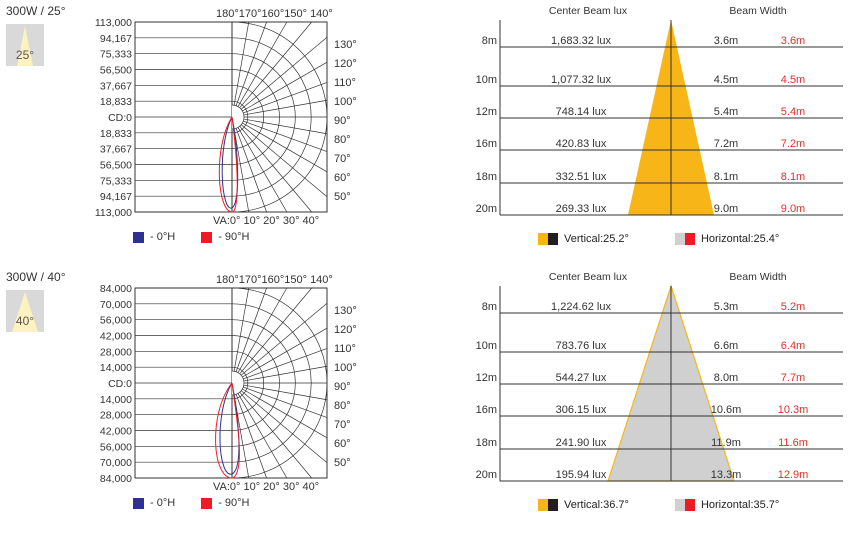  I want to click on row-width-vertical: 4.5m, so click(726, 80).